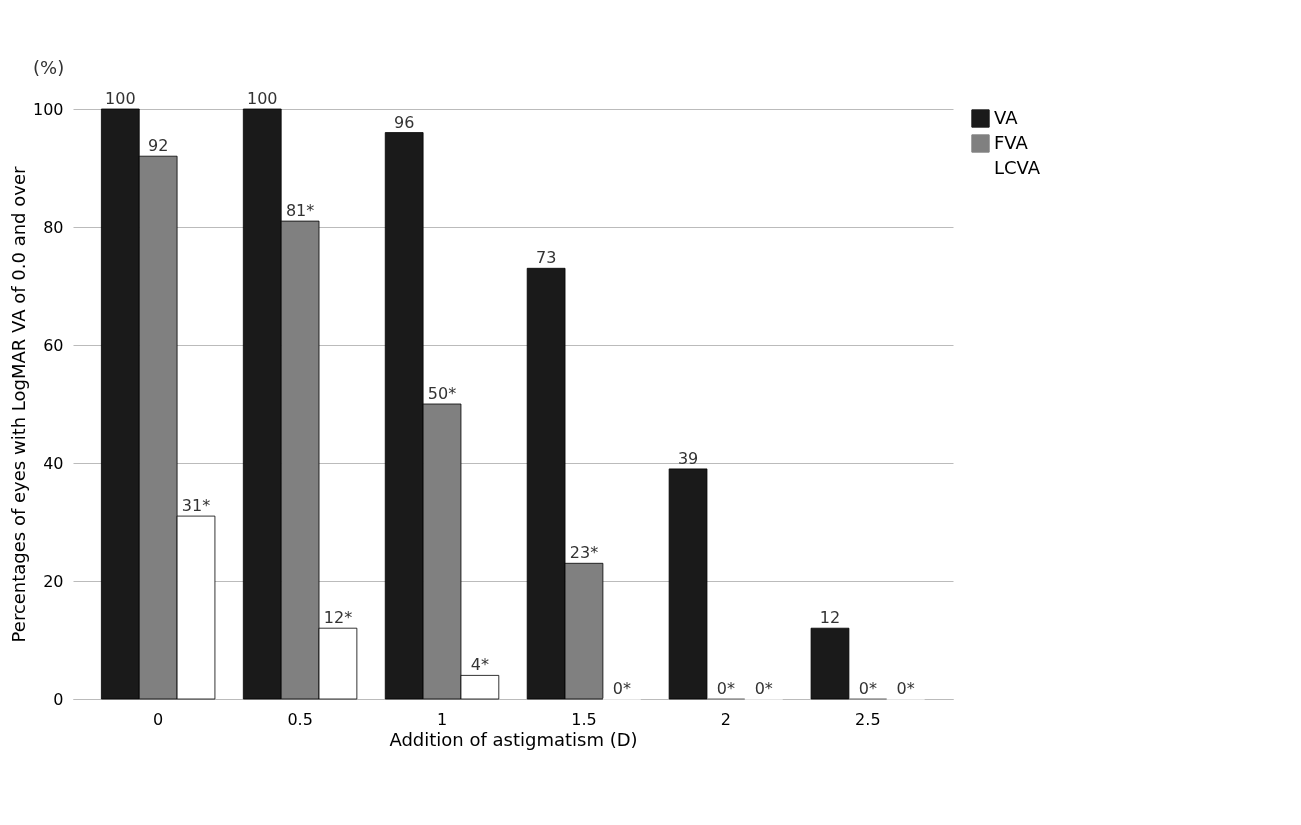 The height and width of the screenshot is (825, 1301). Describe the element at coordinates (53, 463) in the screenshot. I see `y-tick-label: 40` at that location.